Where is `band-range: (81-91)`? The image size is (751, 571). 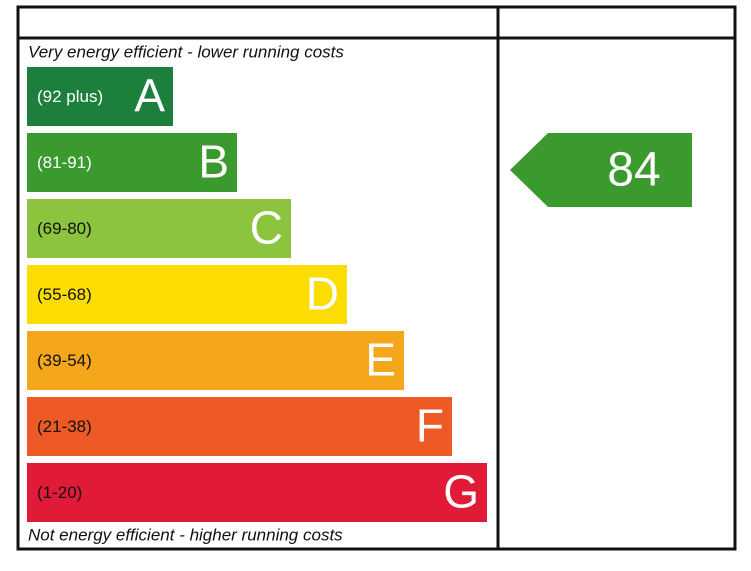
band-range: (81-91) is located at coordinates (64, 162).